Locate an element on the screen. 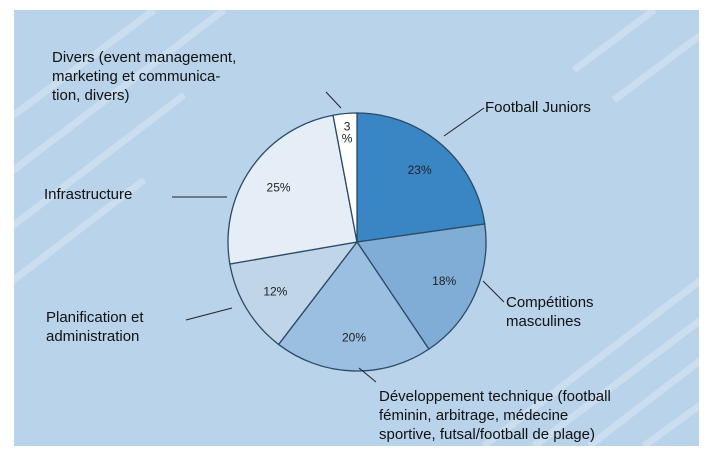 This screenshot has height=454, width=707. pct-label-planification: 12% is located at coordinates (275, 291).